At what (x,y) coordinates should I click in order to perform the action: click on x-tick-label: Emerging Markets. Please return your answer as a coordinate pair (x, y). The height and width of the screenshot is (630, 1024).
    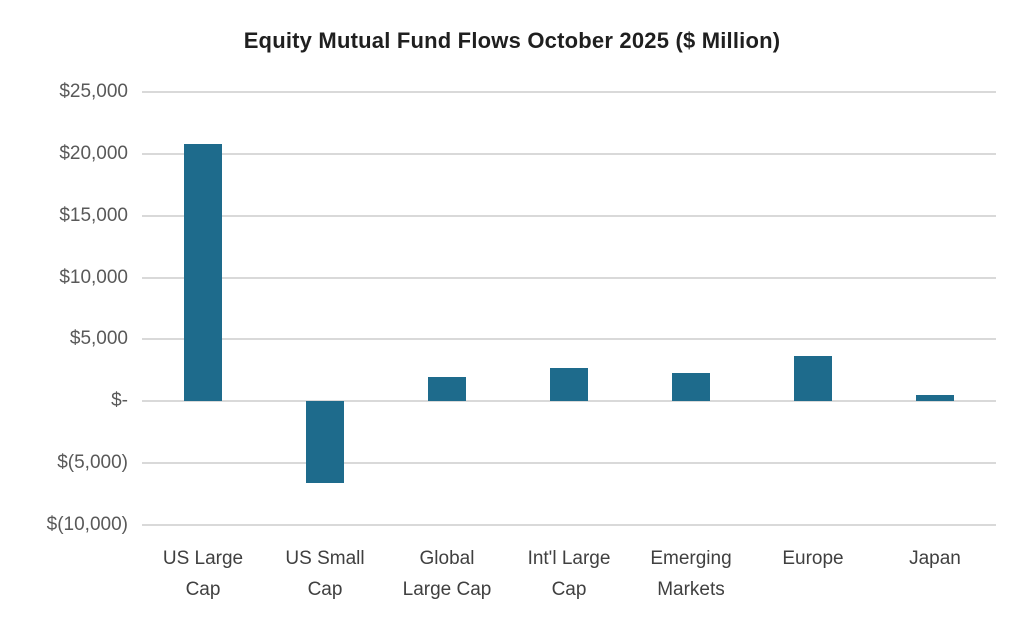
    Looking at the image, I should click on (691, 574).